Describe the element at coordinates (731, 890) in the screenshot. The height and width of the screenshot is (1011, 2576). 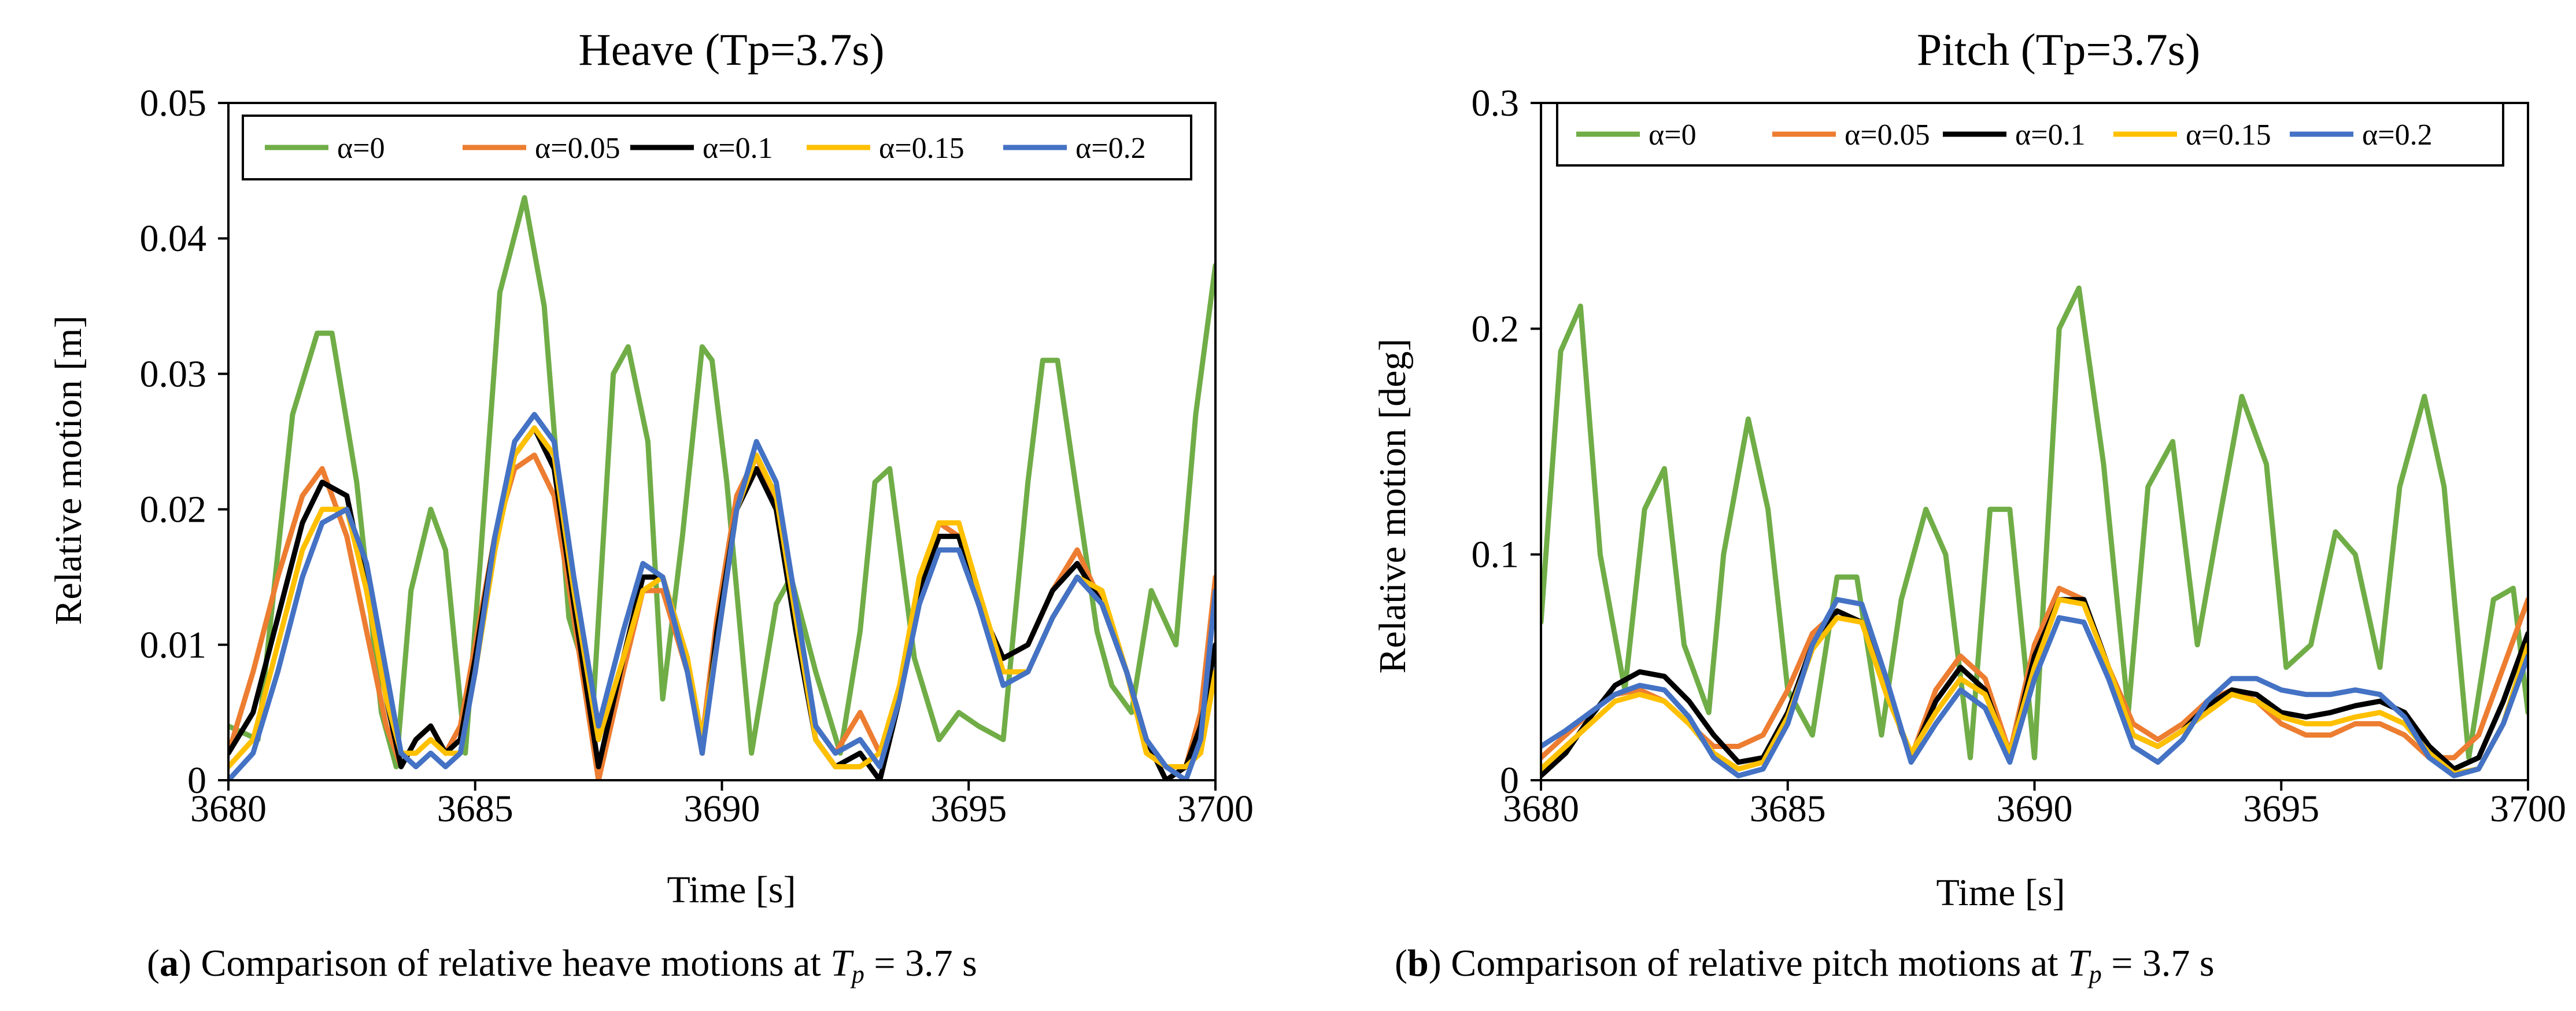
I see `heave-x-axis-label: Time [s]` at that location.